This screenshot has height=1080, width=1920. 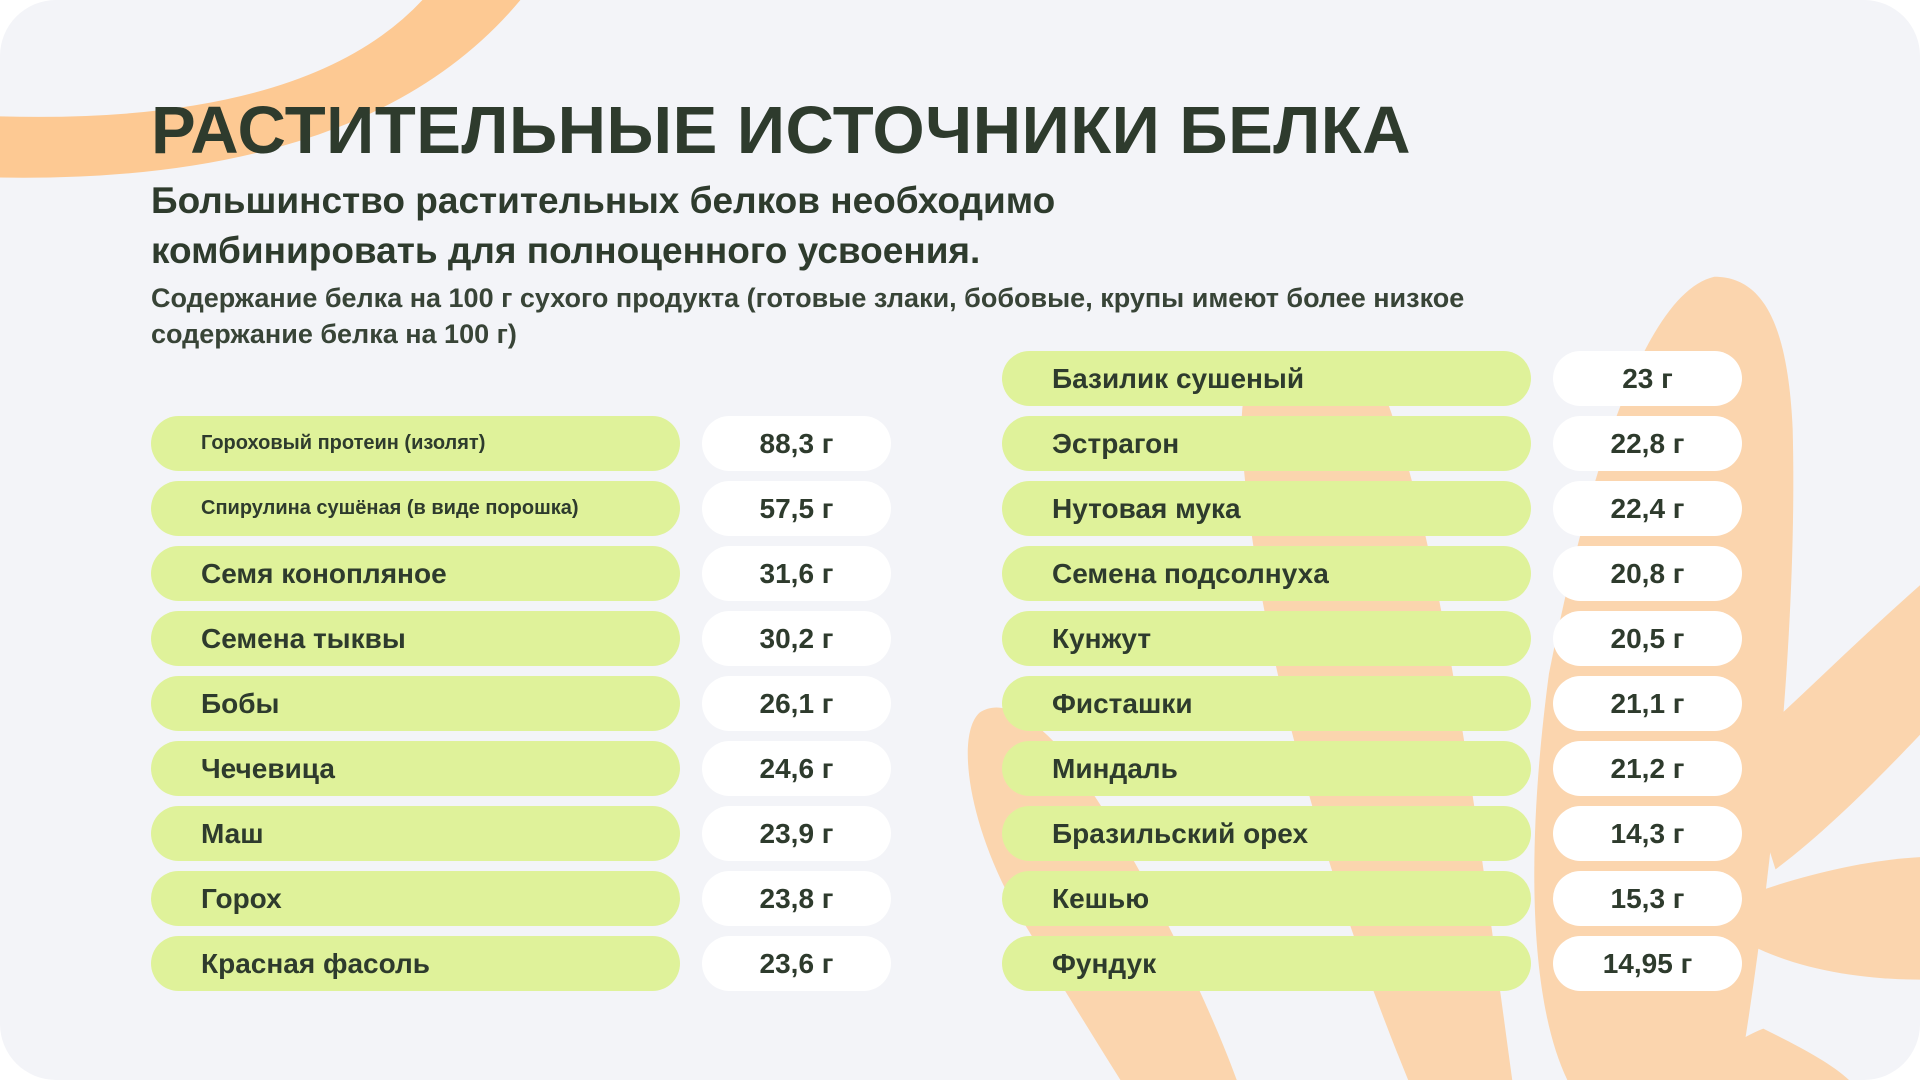 What do you see at coordinates (796, 963) in the screenshot?
I see `protein-value: 23,6 г` at bounding box center [796, 963].